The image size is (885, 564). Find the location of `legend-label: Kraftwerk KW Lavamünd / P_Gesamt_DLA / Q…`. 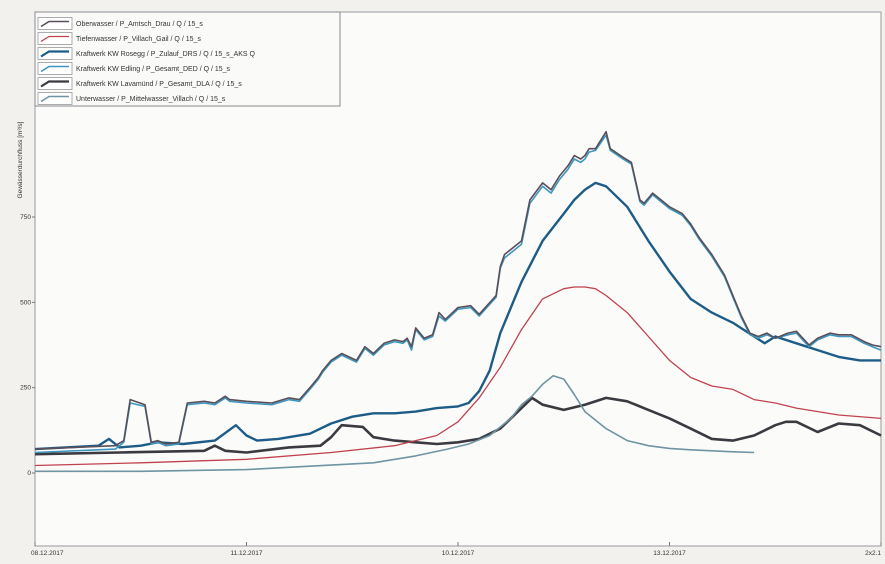

legend-label: Kraftwerk KW Lavamünd / P_Gesamt_DLA / Q… is located at coordinates (159, 84).